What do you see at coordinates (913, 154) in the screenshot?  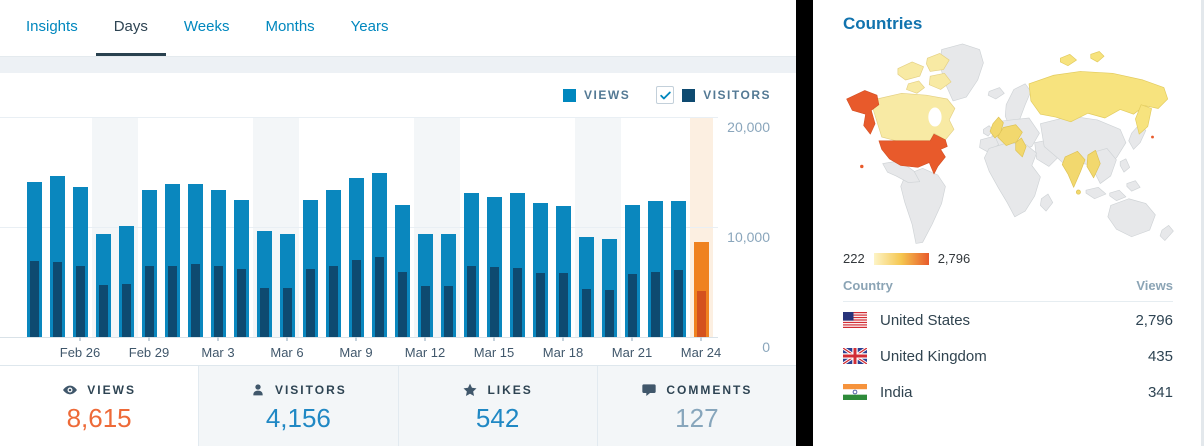 I see `map-united-states` at bounding box center [913, 154].